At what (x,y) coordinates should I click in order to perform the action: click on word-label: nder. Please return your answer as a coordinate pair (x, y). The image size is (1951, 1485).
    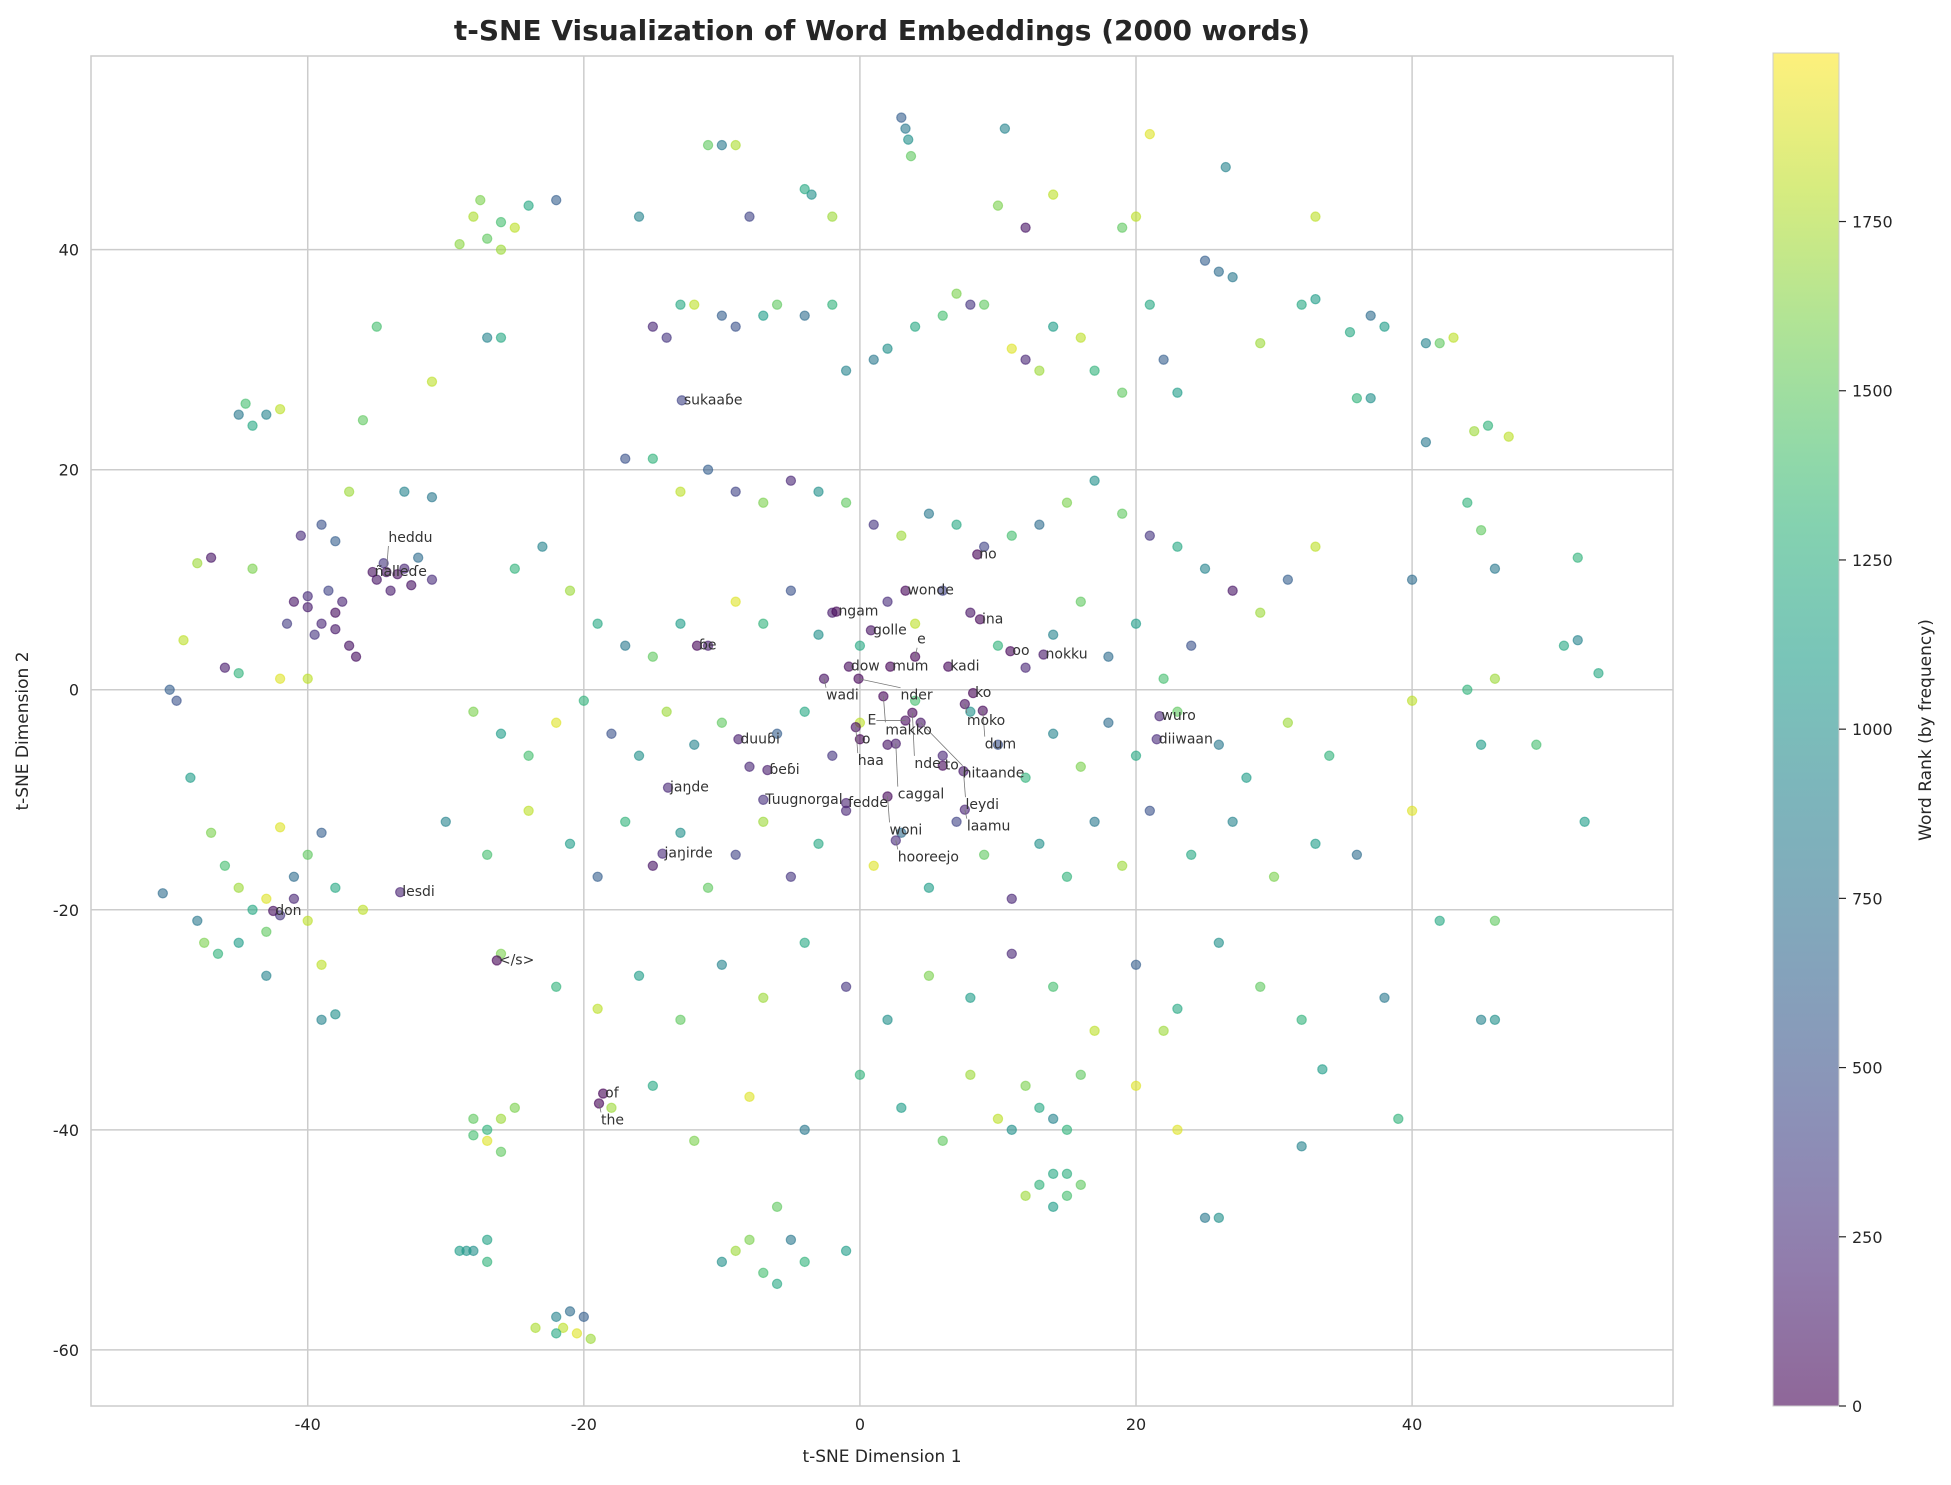
    Looking at the image, I should click on (917, 696).